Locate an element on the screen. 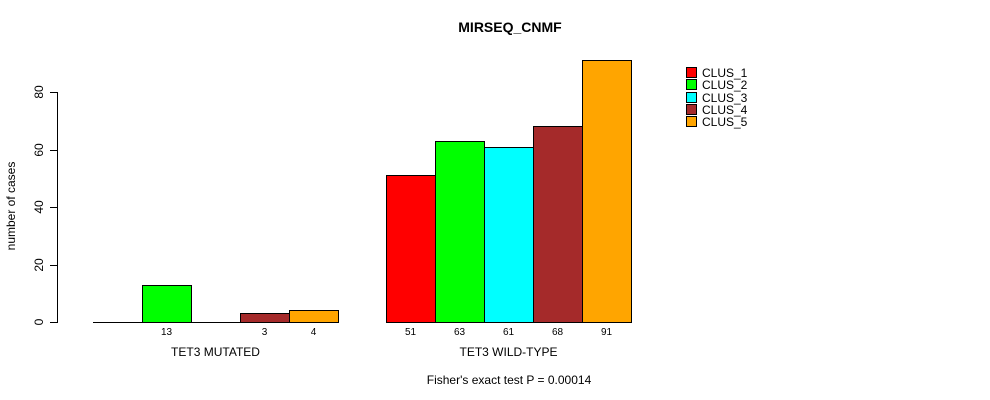  bar-value-label: 63 is located at coordinates (459, 332).